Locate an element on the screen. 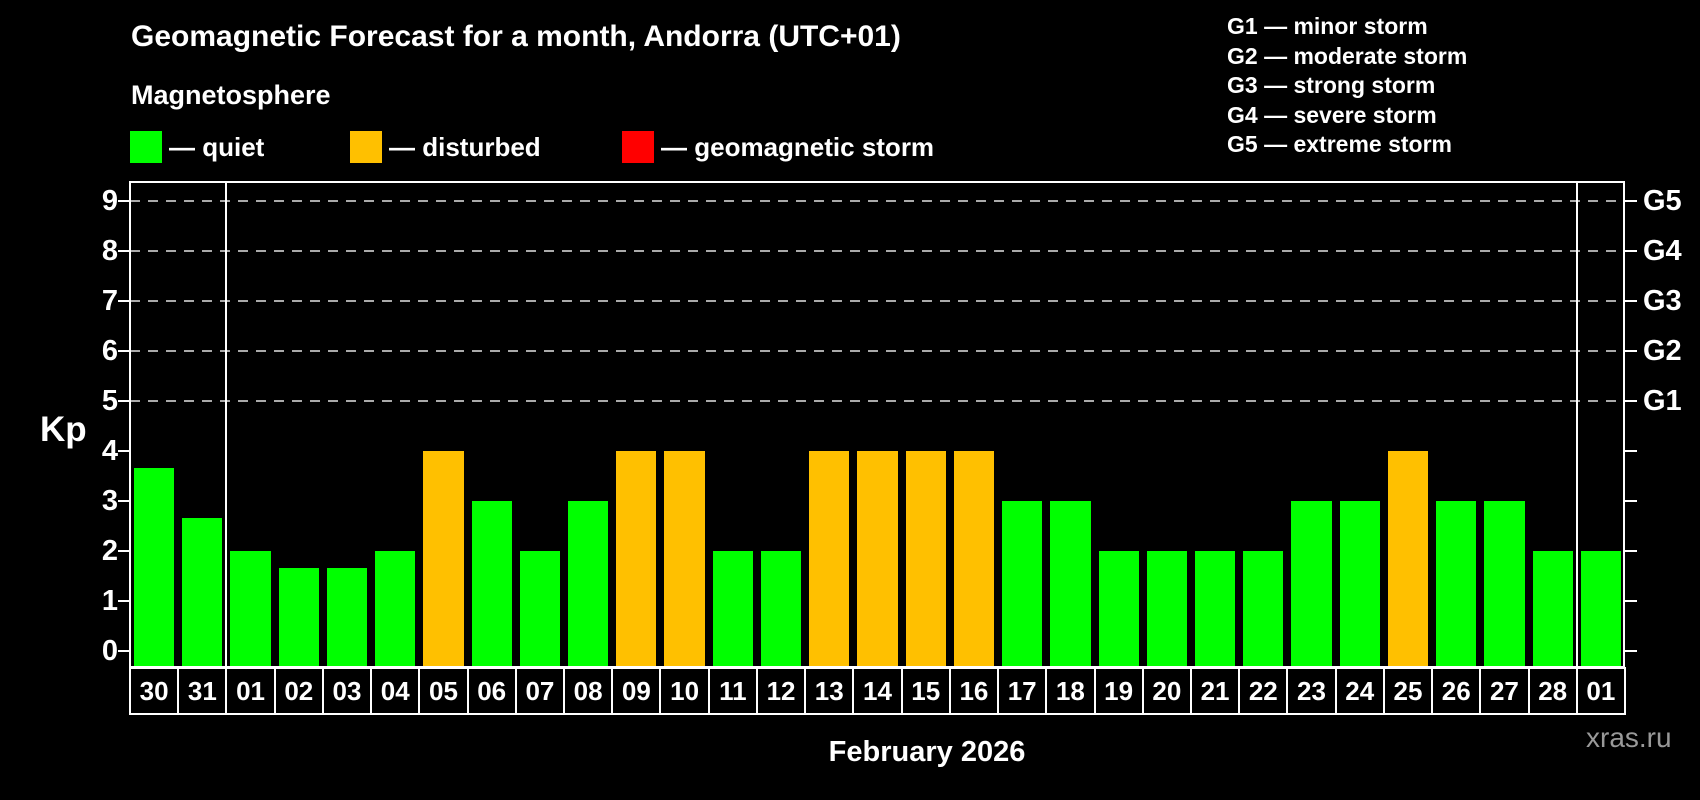  day-label-cell: 28 is located at coordinates (1552, 691).